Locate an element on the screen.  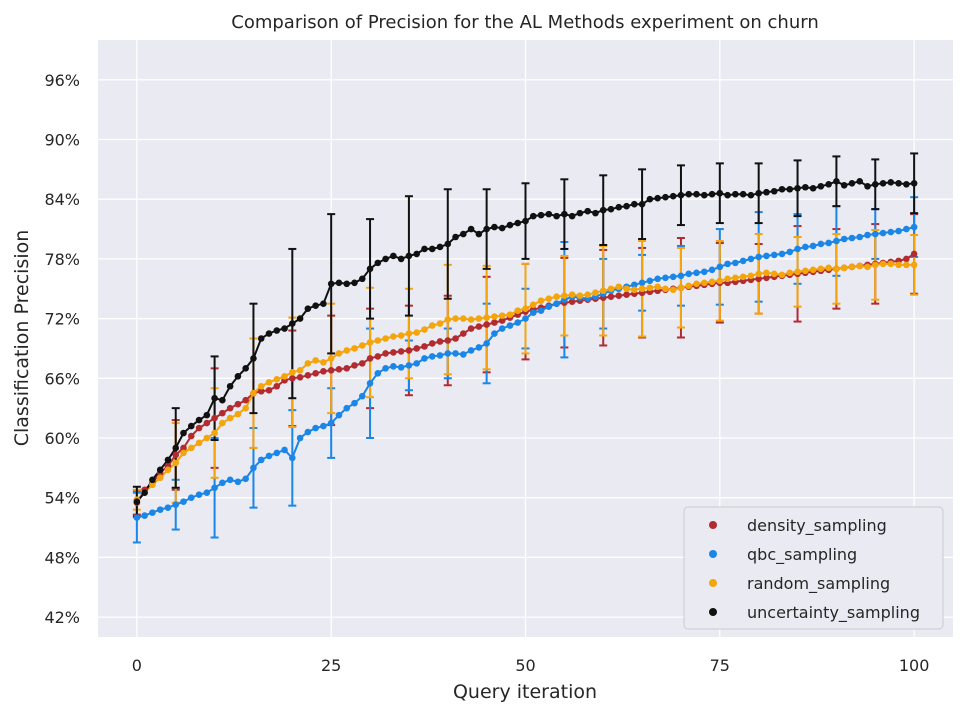
legend-label-qbc_sampling: qbc_sampling is located at coordinates (802, 555).